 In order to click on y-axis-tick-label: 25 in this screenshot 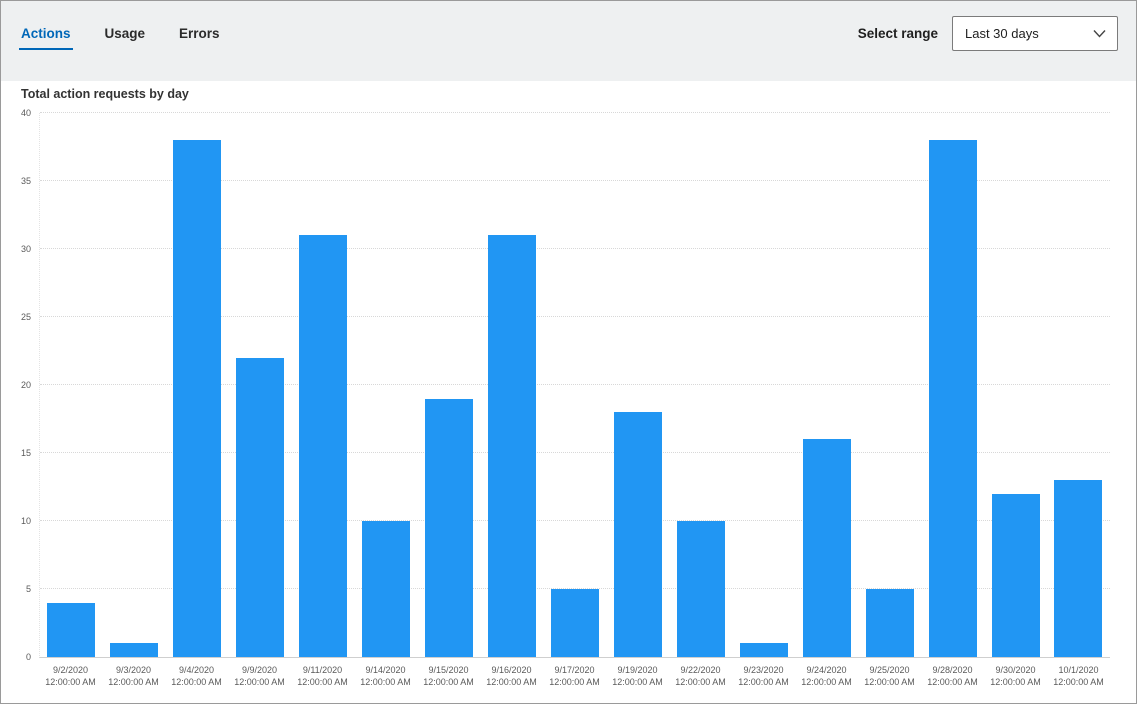, I will do `click(25, 317)`.